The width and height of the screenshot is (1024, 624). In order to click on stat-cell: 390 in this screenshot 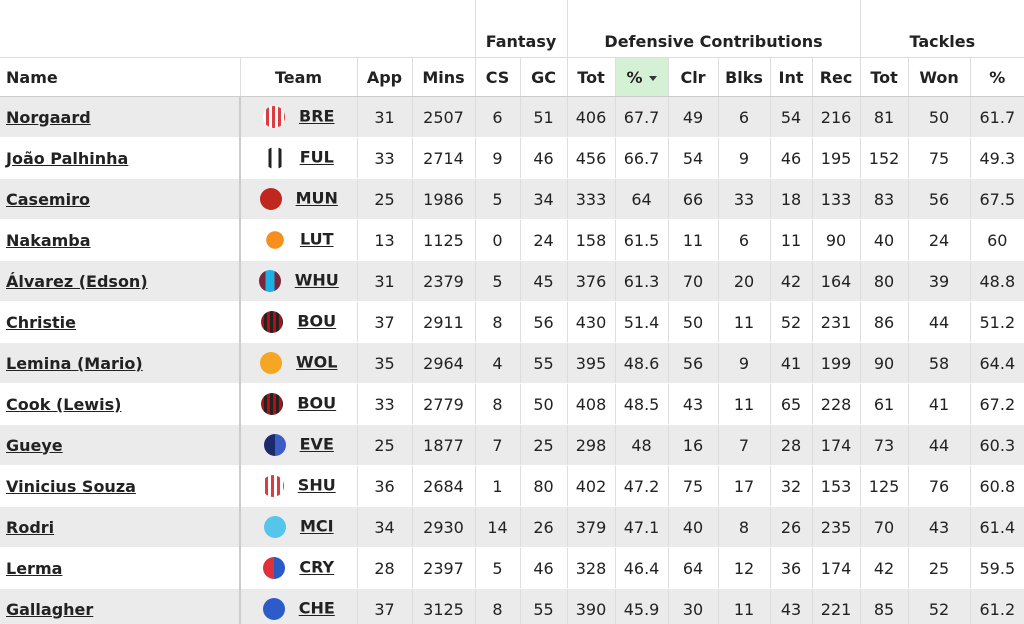, I will do `click(591, 606)`.